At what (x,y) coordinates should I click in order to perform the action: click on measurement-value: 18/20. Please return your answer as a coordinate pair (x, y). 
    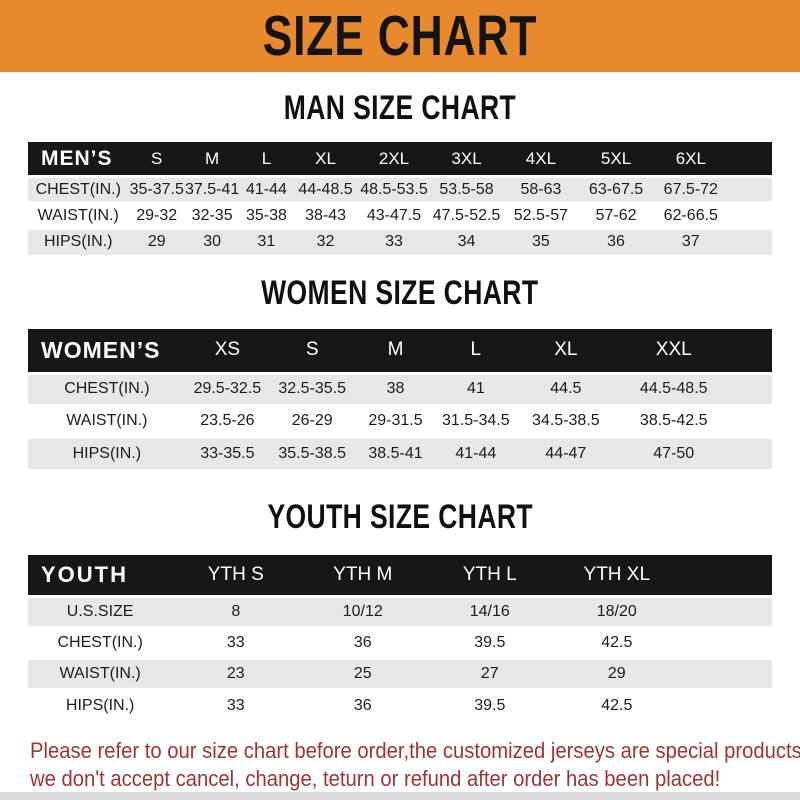
    Looking at the image, I should click on (617, 611).